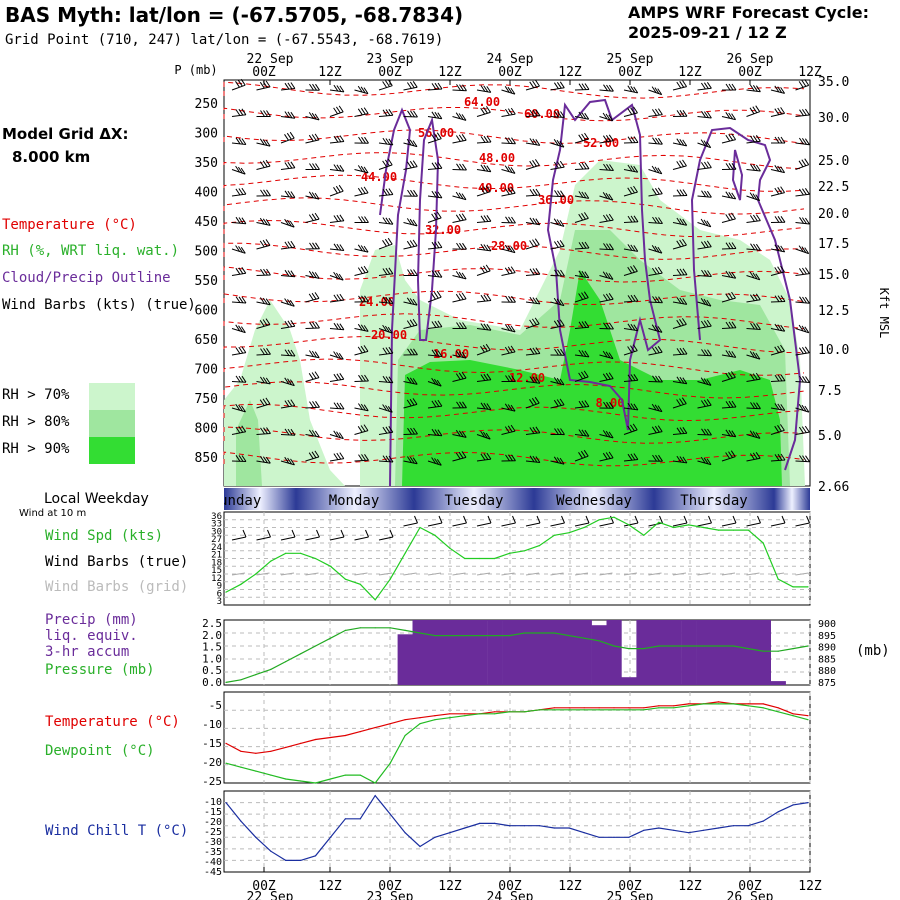 This screenshot has height=900, width=900. Describe the element at coordinates (690, 886) in the screenshot. I see `bottom-hour-label: 12Z` at that location.